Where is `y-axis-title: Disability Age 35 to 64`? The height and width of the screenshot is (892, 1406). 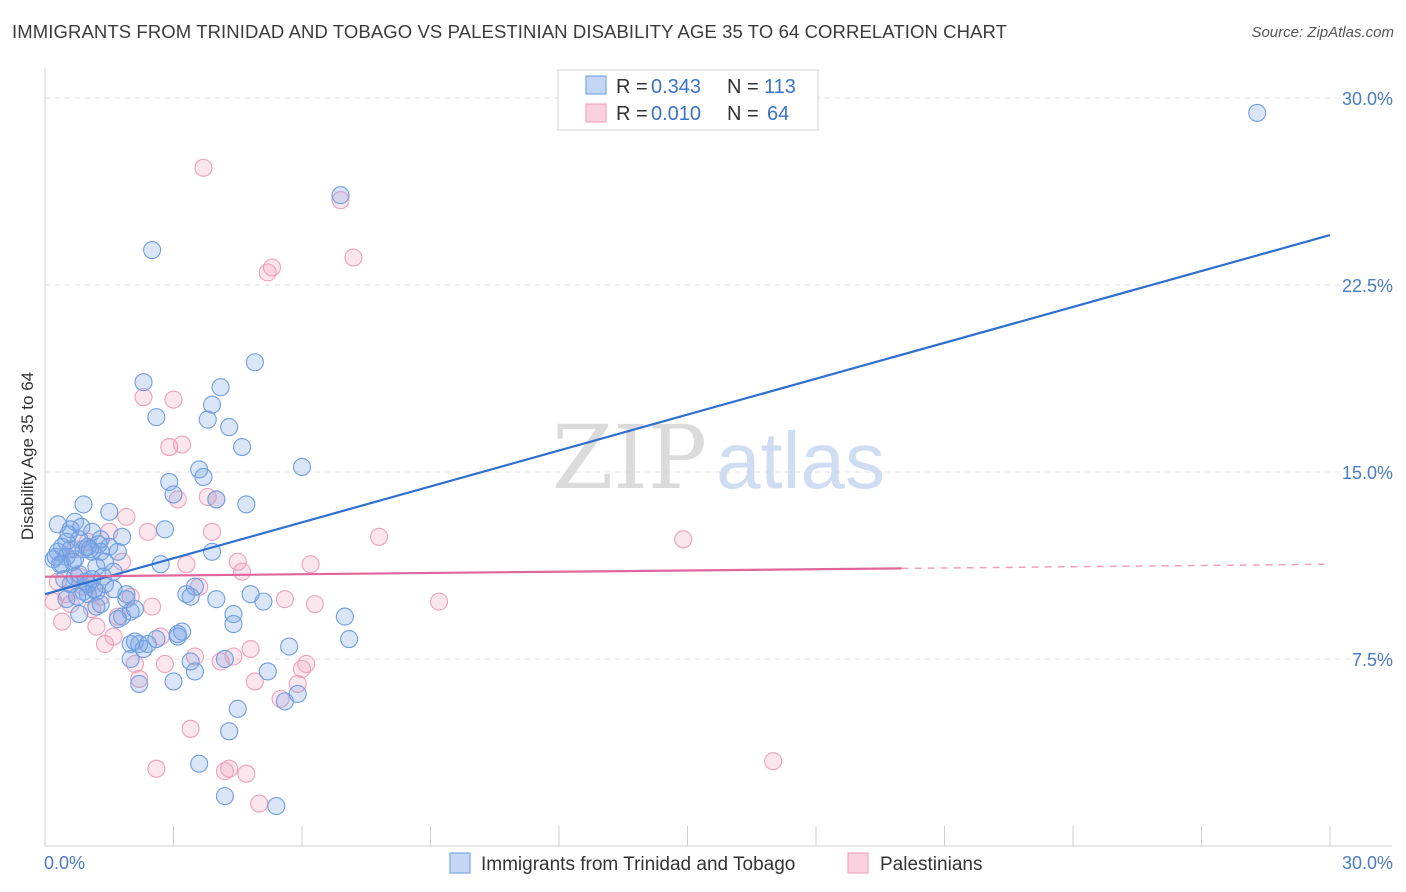 y-axis-title: Disability Age 35 to 64 is located at coordinates (27, 456).